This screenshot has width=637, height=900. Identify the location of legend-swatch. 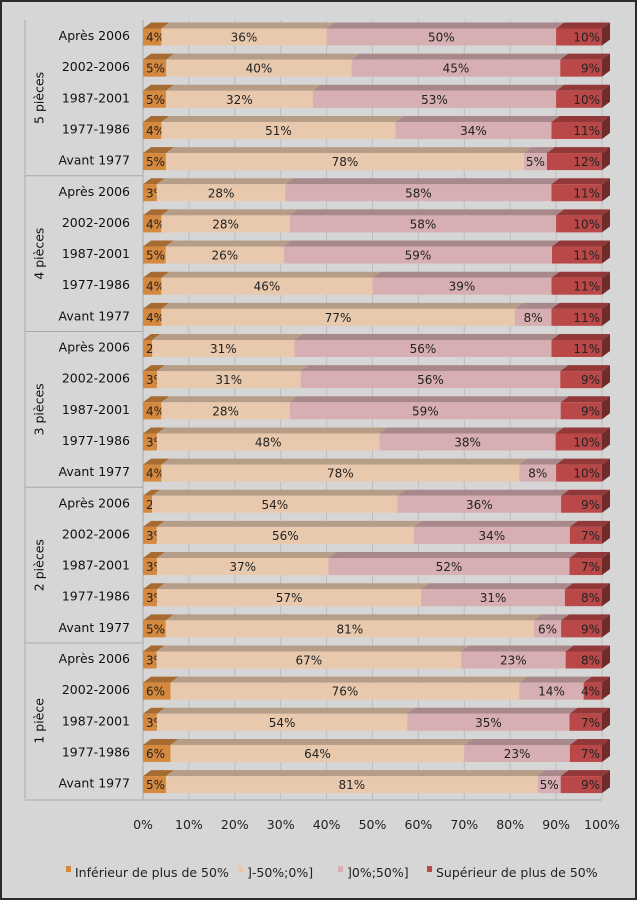
(340, 869).